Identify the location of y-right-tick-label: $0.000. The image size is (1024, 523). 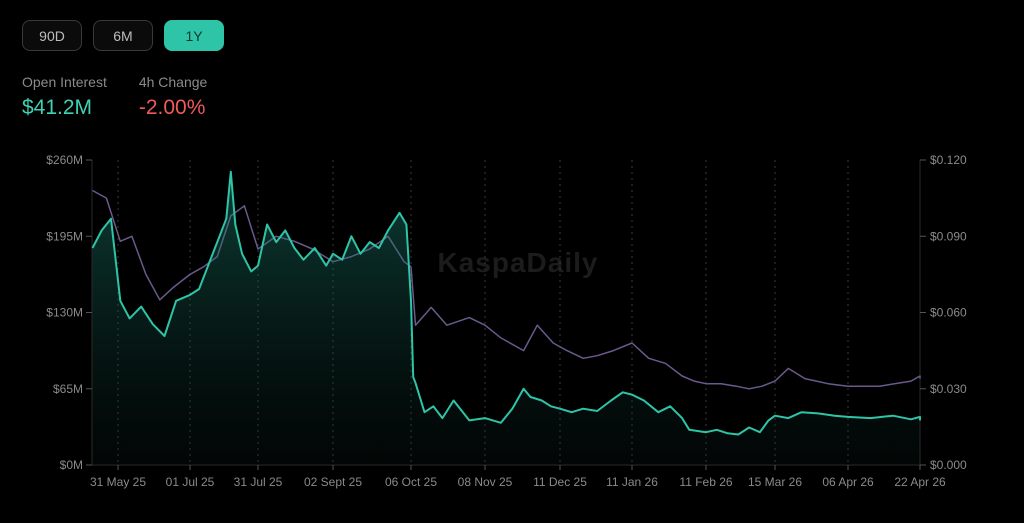
(948, 465).